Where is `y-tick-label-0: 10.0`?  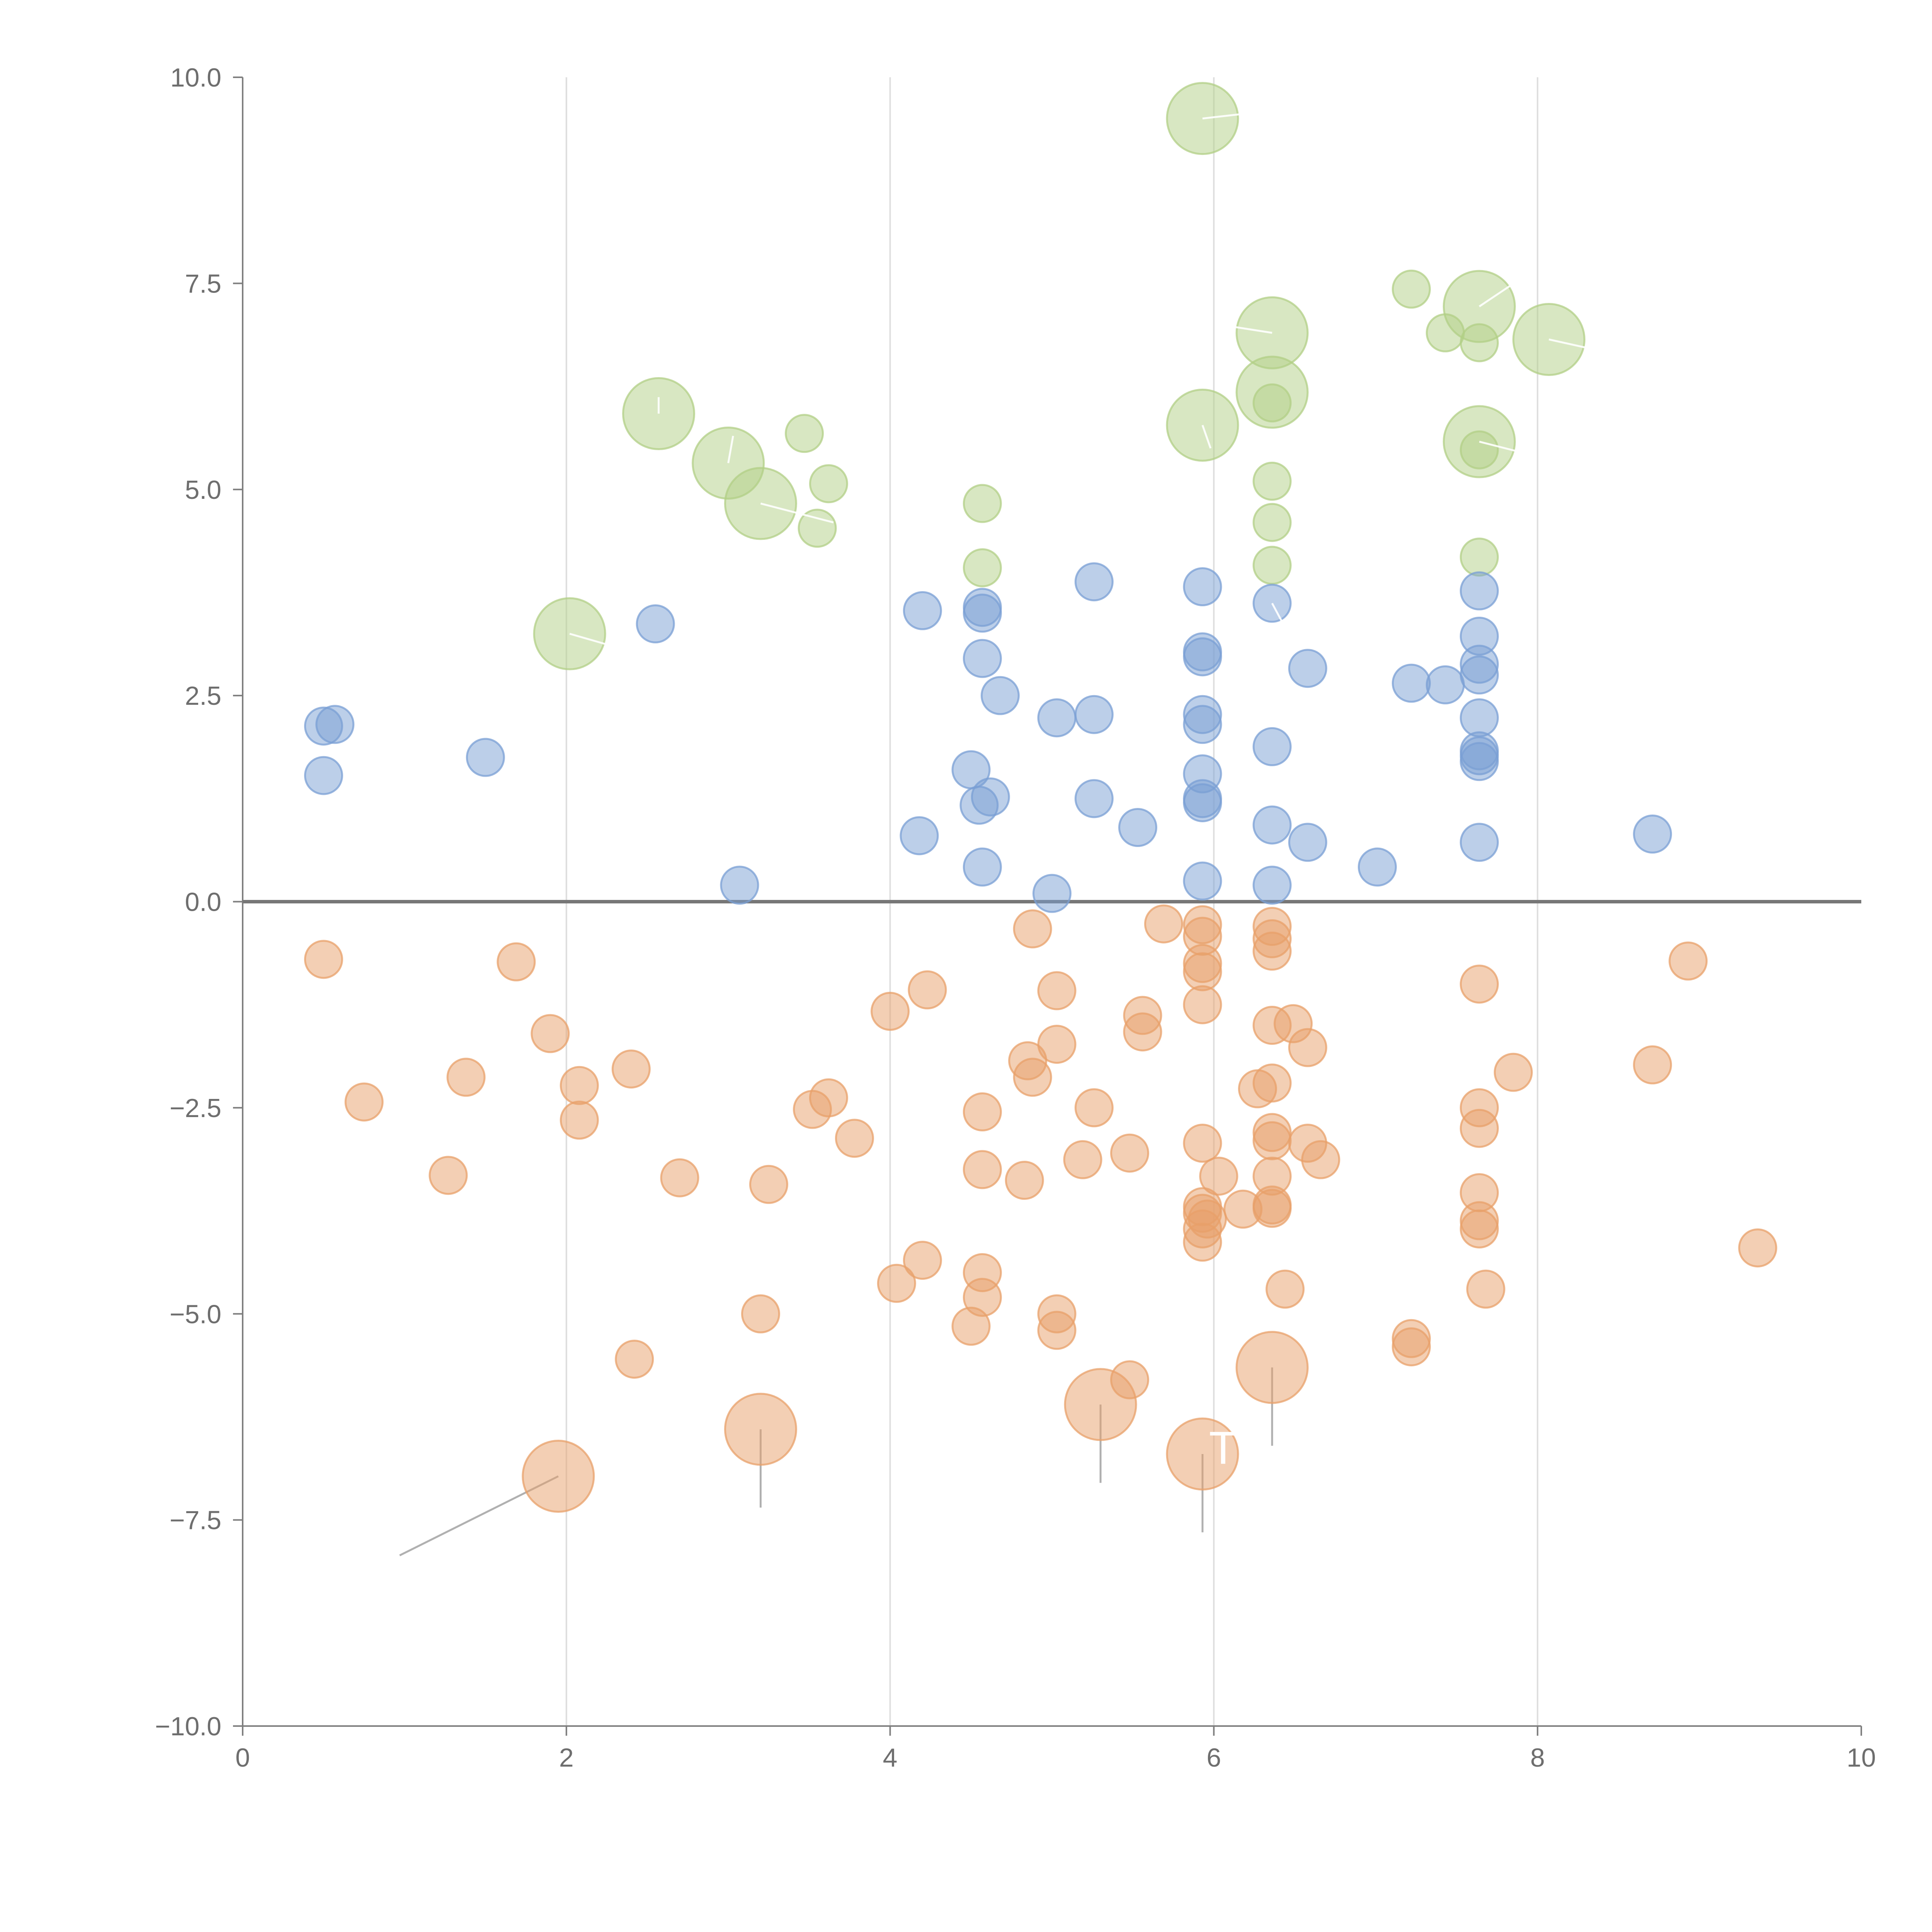
y-tick-label-0: 10.0 is located at coordinates (196, 78).